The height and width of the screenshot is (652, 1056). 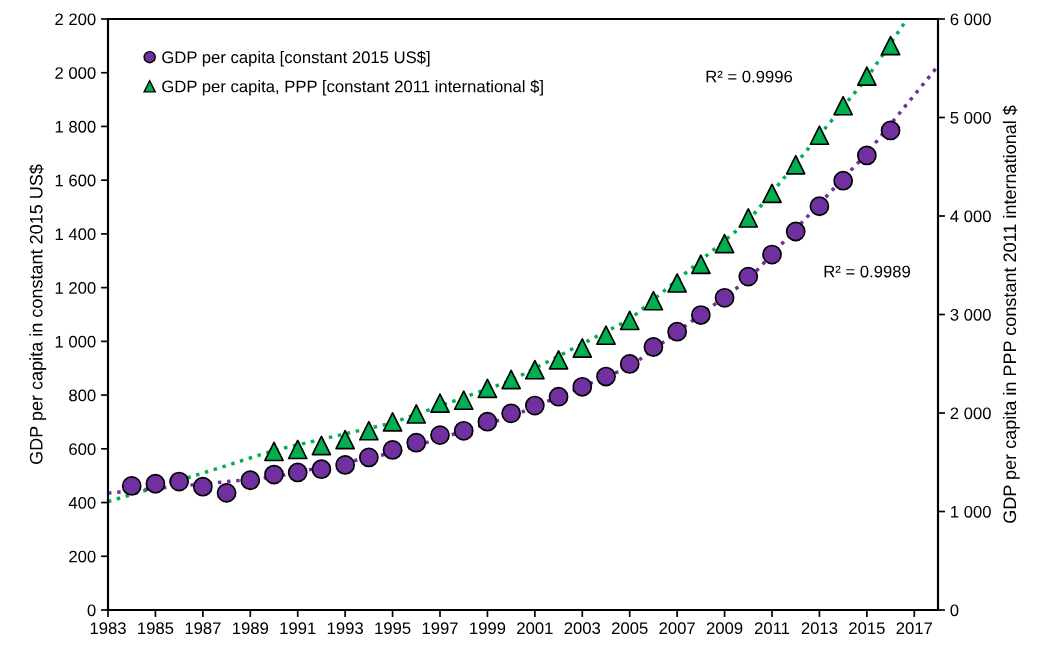 What do you see at coordinates (971, 511) in the screenshot?
I see `y2-tick-label: 1 000` at bounding box center [971, 511].